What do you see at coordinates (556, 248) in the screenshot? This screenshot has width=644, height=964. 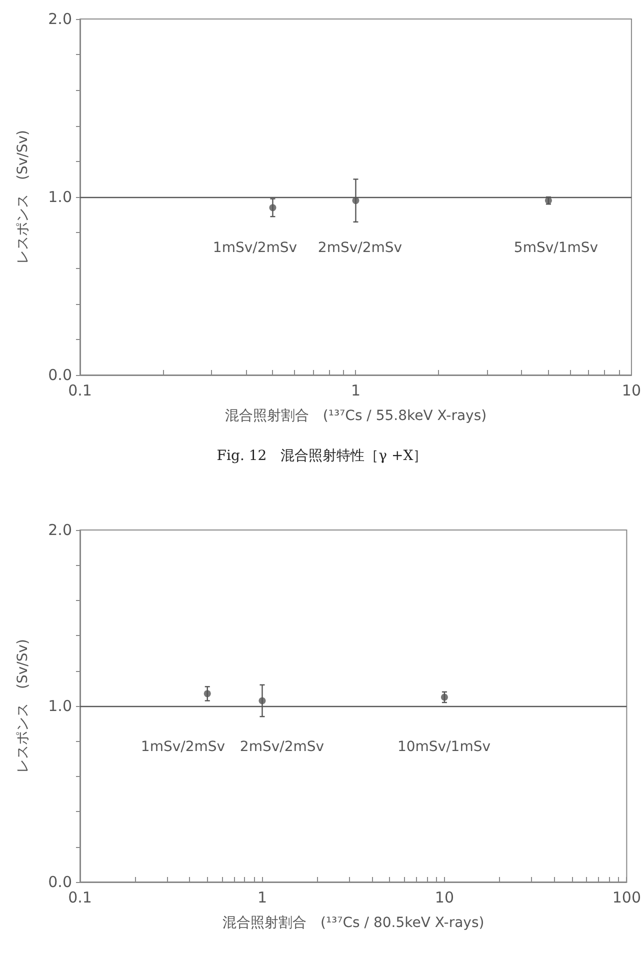 I see `annotation: 5mSv/1mSv` at bounding box center [556, 248].